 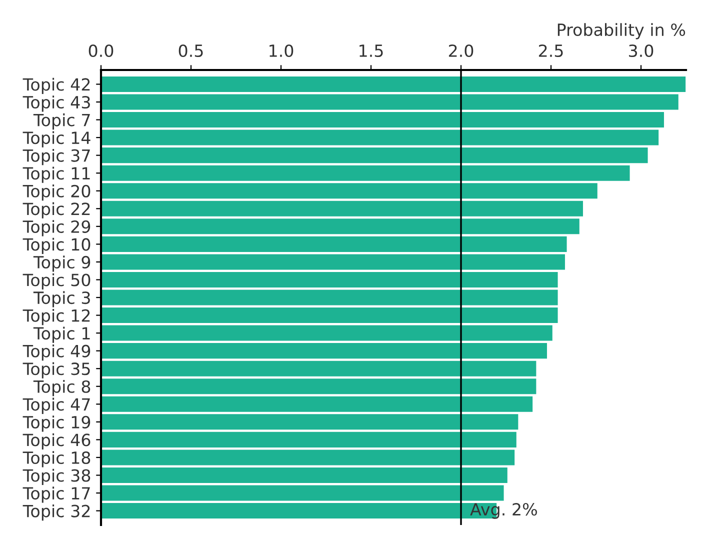 What do you see at coordinates (56, 370) in the screenshot?
I see `y-tick-label: Topic 35` at bounding box center [56, 370].